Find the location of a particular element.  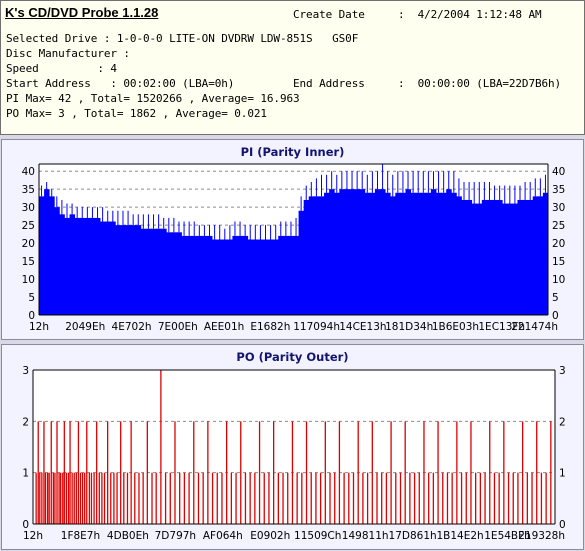

po-y-tick-label-left: 0 is located at coordinates (25, 525).